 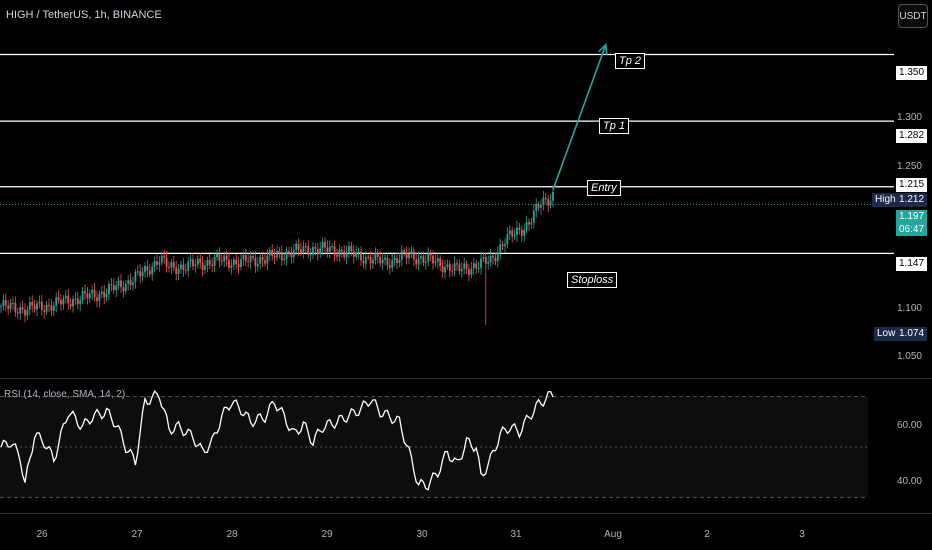 I want to click on rsi-indicator-label: RSI (14, close, SMA, 14, 2), so click(x=65, y=394).